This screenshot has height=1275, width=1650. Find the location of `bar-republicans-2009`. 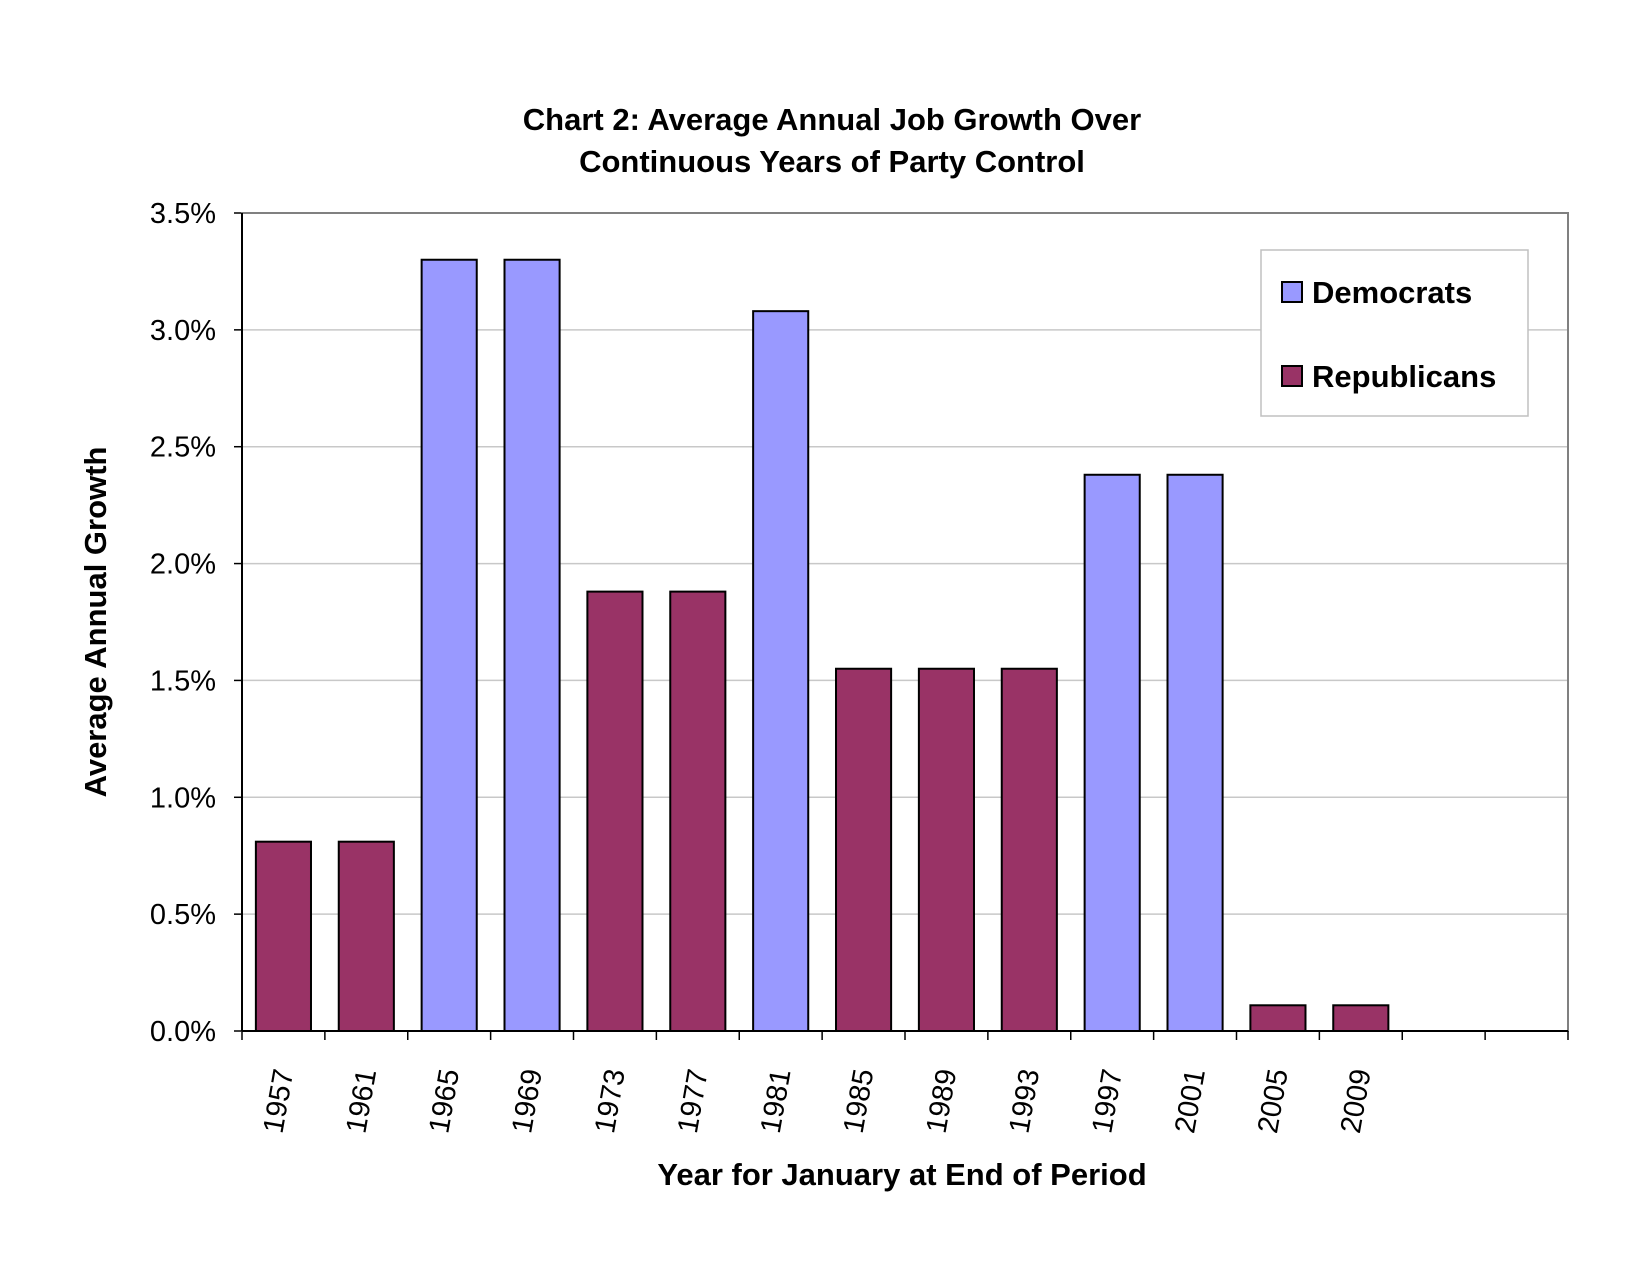

bar-republicans-2009 is located at coordinates (1361, 1018).